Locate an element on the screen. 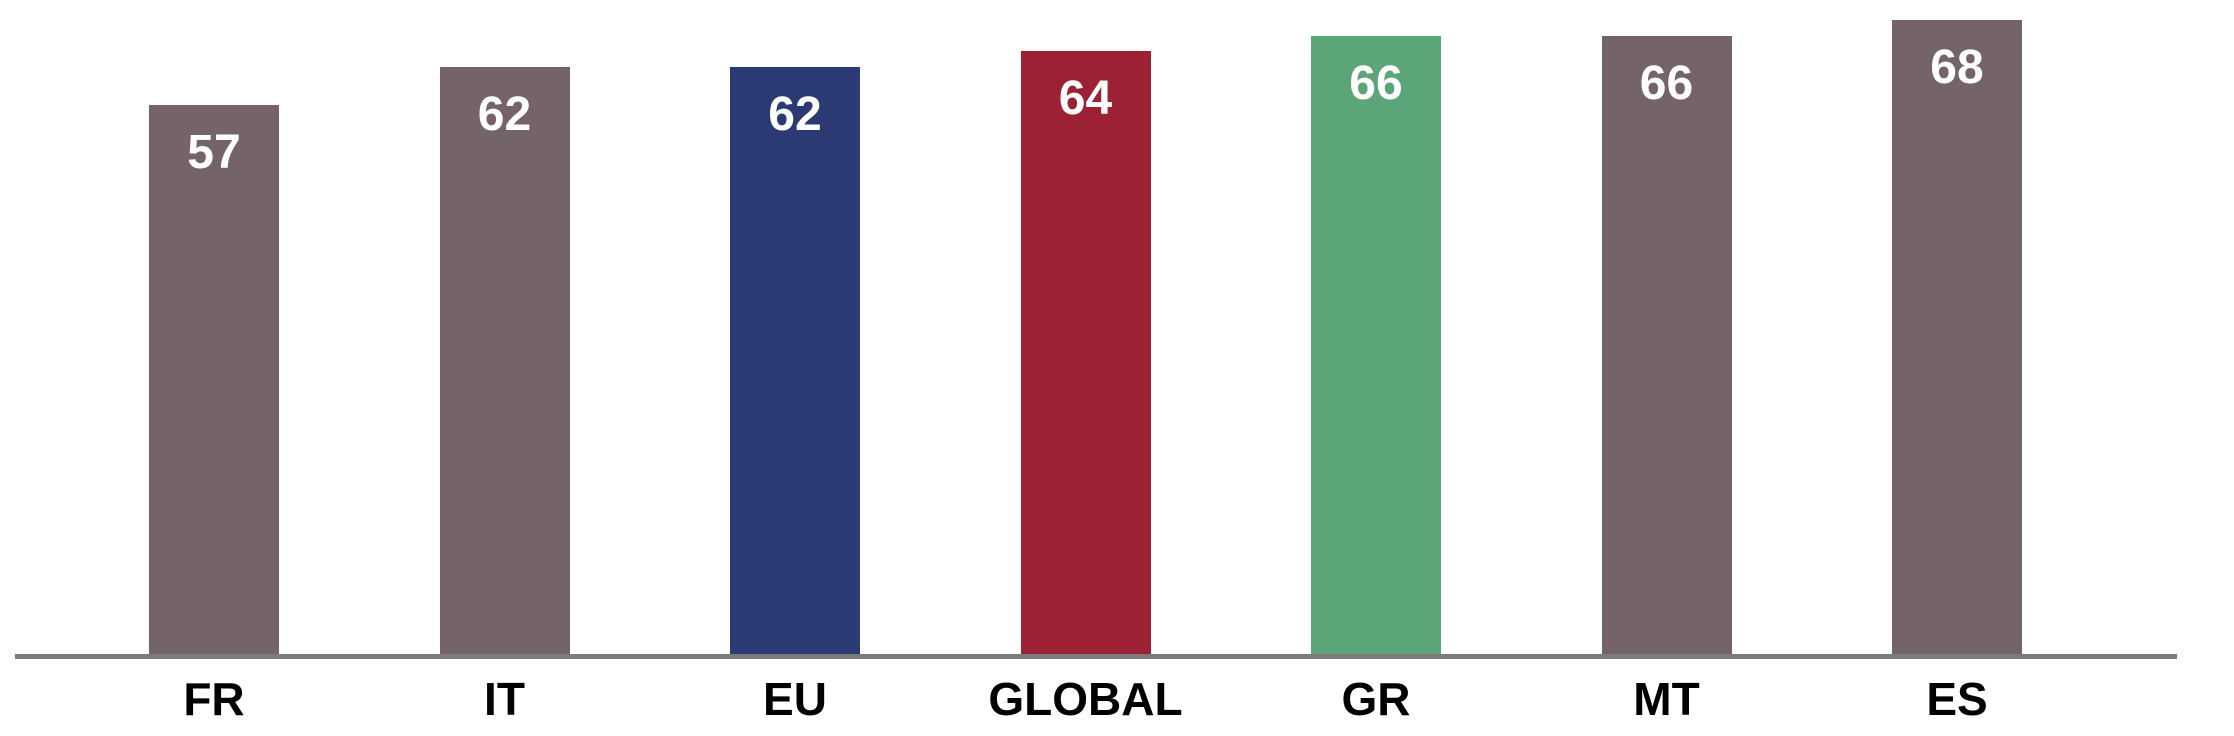 The width and height of the screenshot is (2234, 736). bar-value-label: 68 is located at coordinates (1957, 67).